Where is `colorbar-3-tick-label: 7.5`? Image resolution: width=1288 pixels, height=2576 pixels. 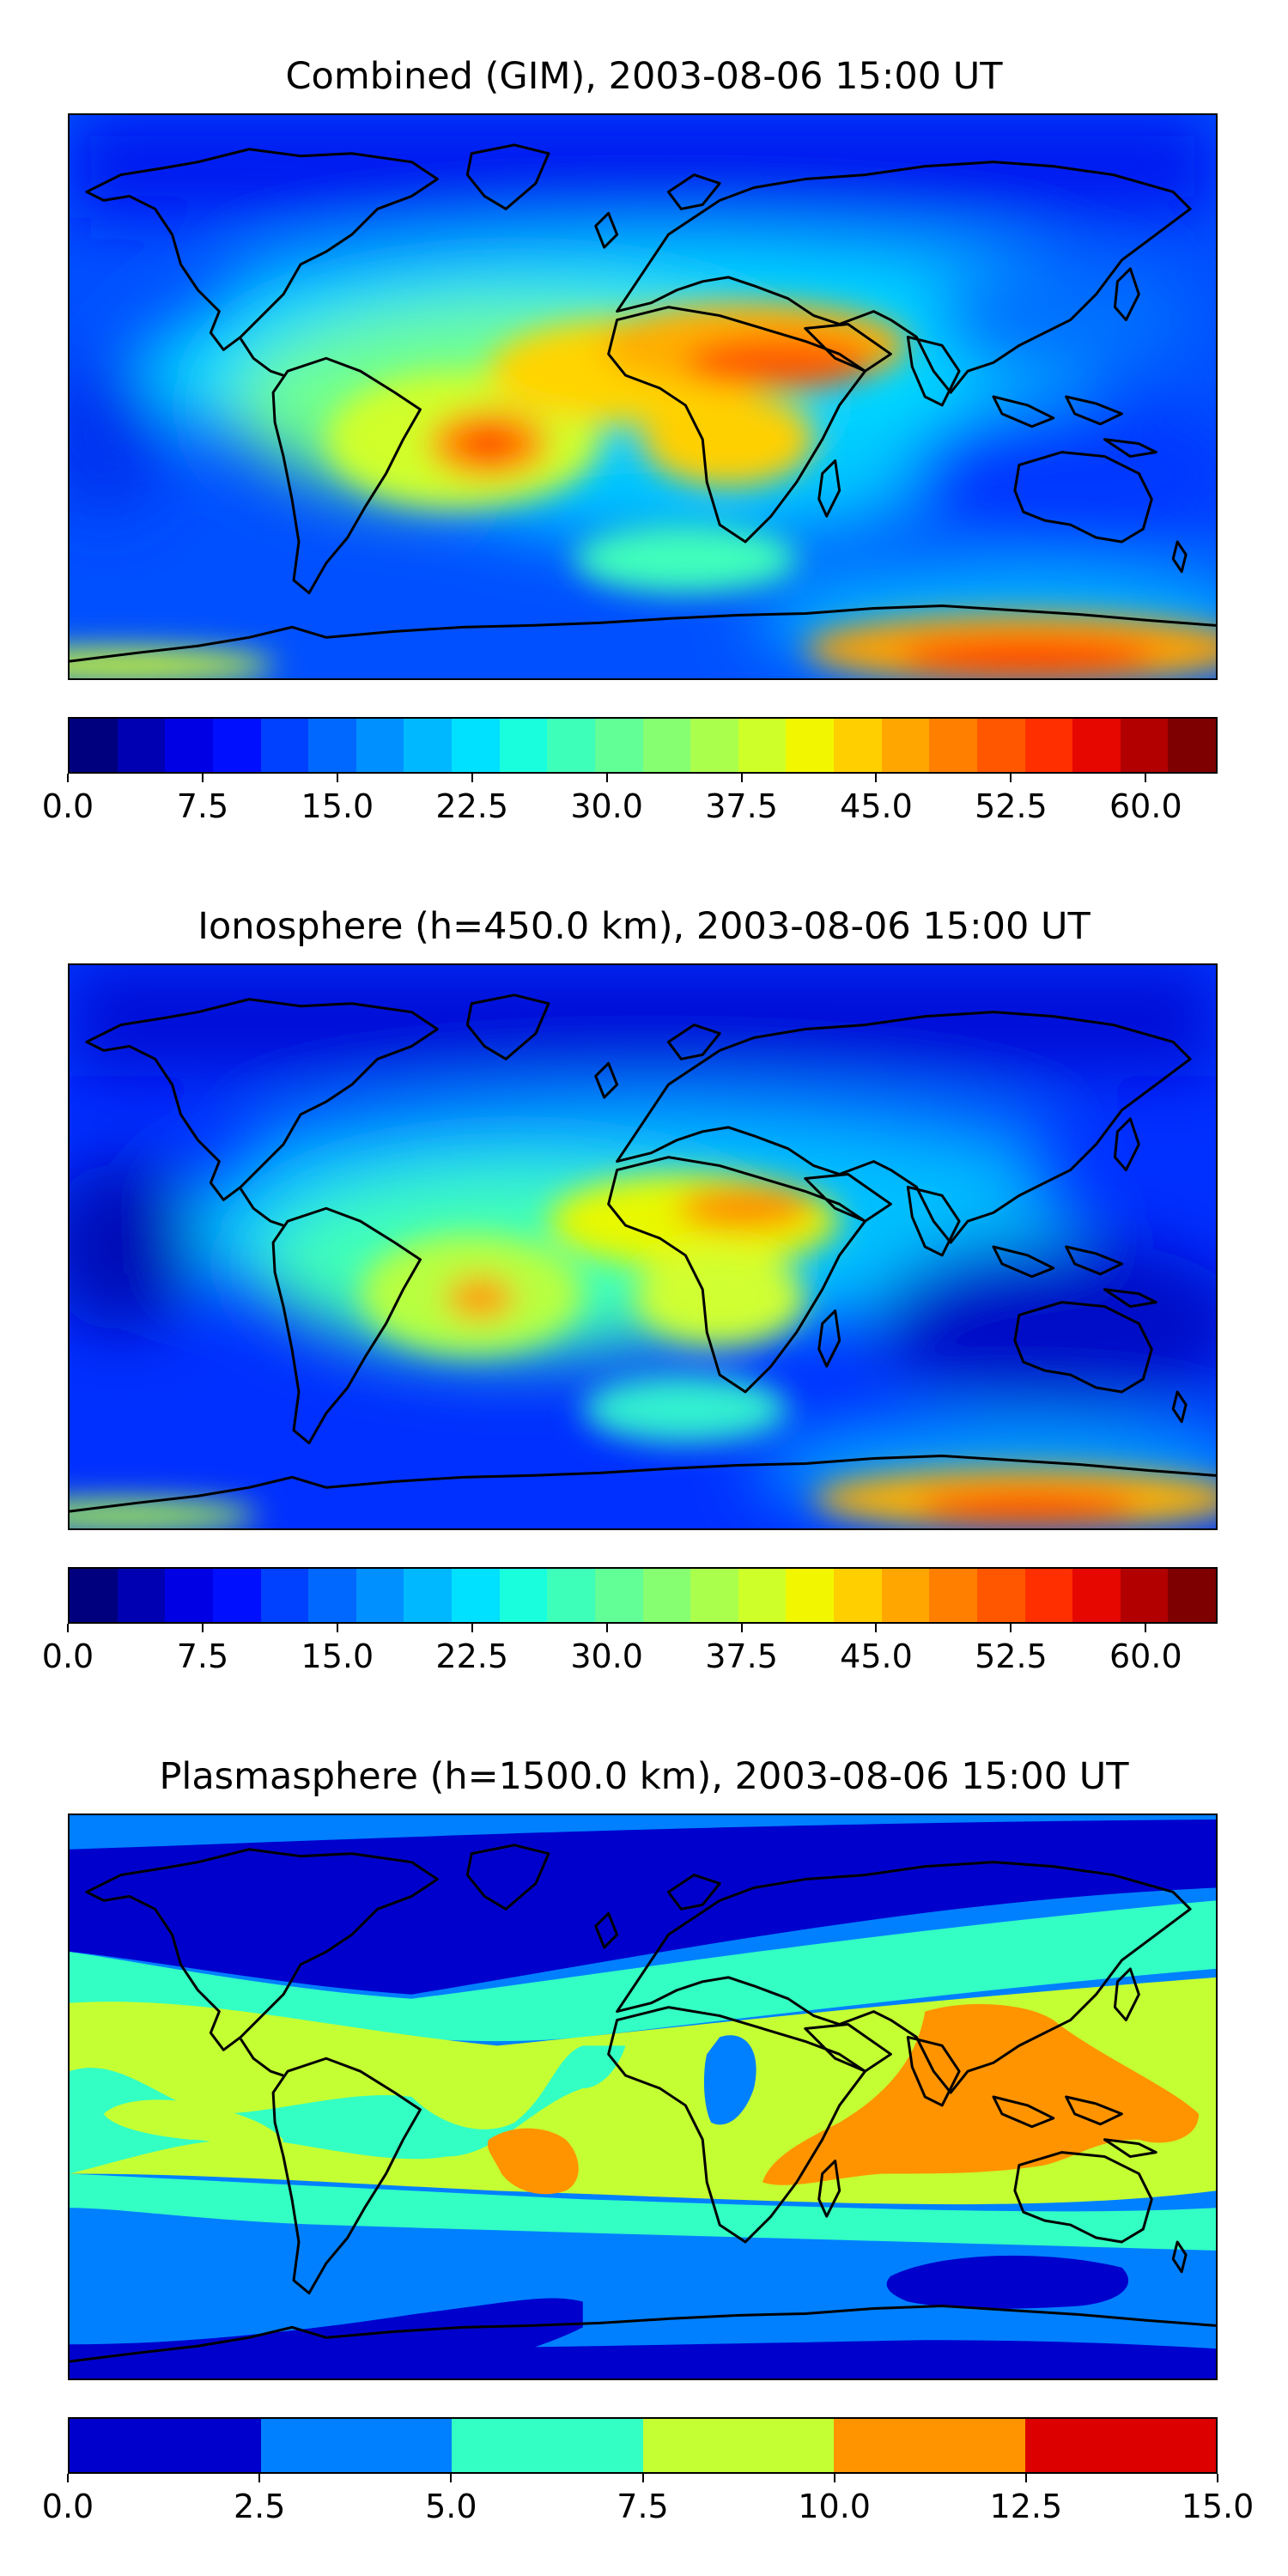
colorbar-3-tick-label: 7.5 is located at coordinates (643, 2507).